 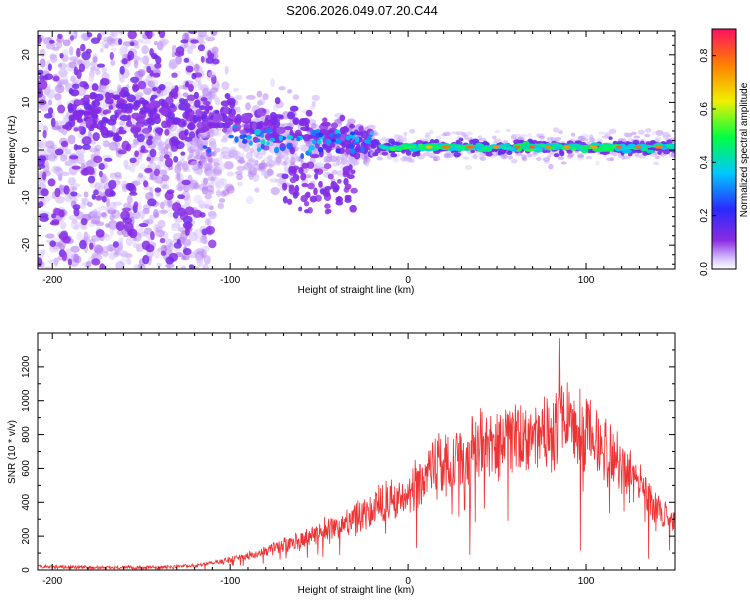 What do you see at coordinates (704, 162) in the screenshot?
I see `colorbar-tick-label: 0.4` at bounding box center [704, 162].